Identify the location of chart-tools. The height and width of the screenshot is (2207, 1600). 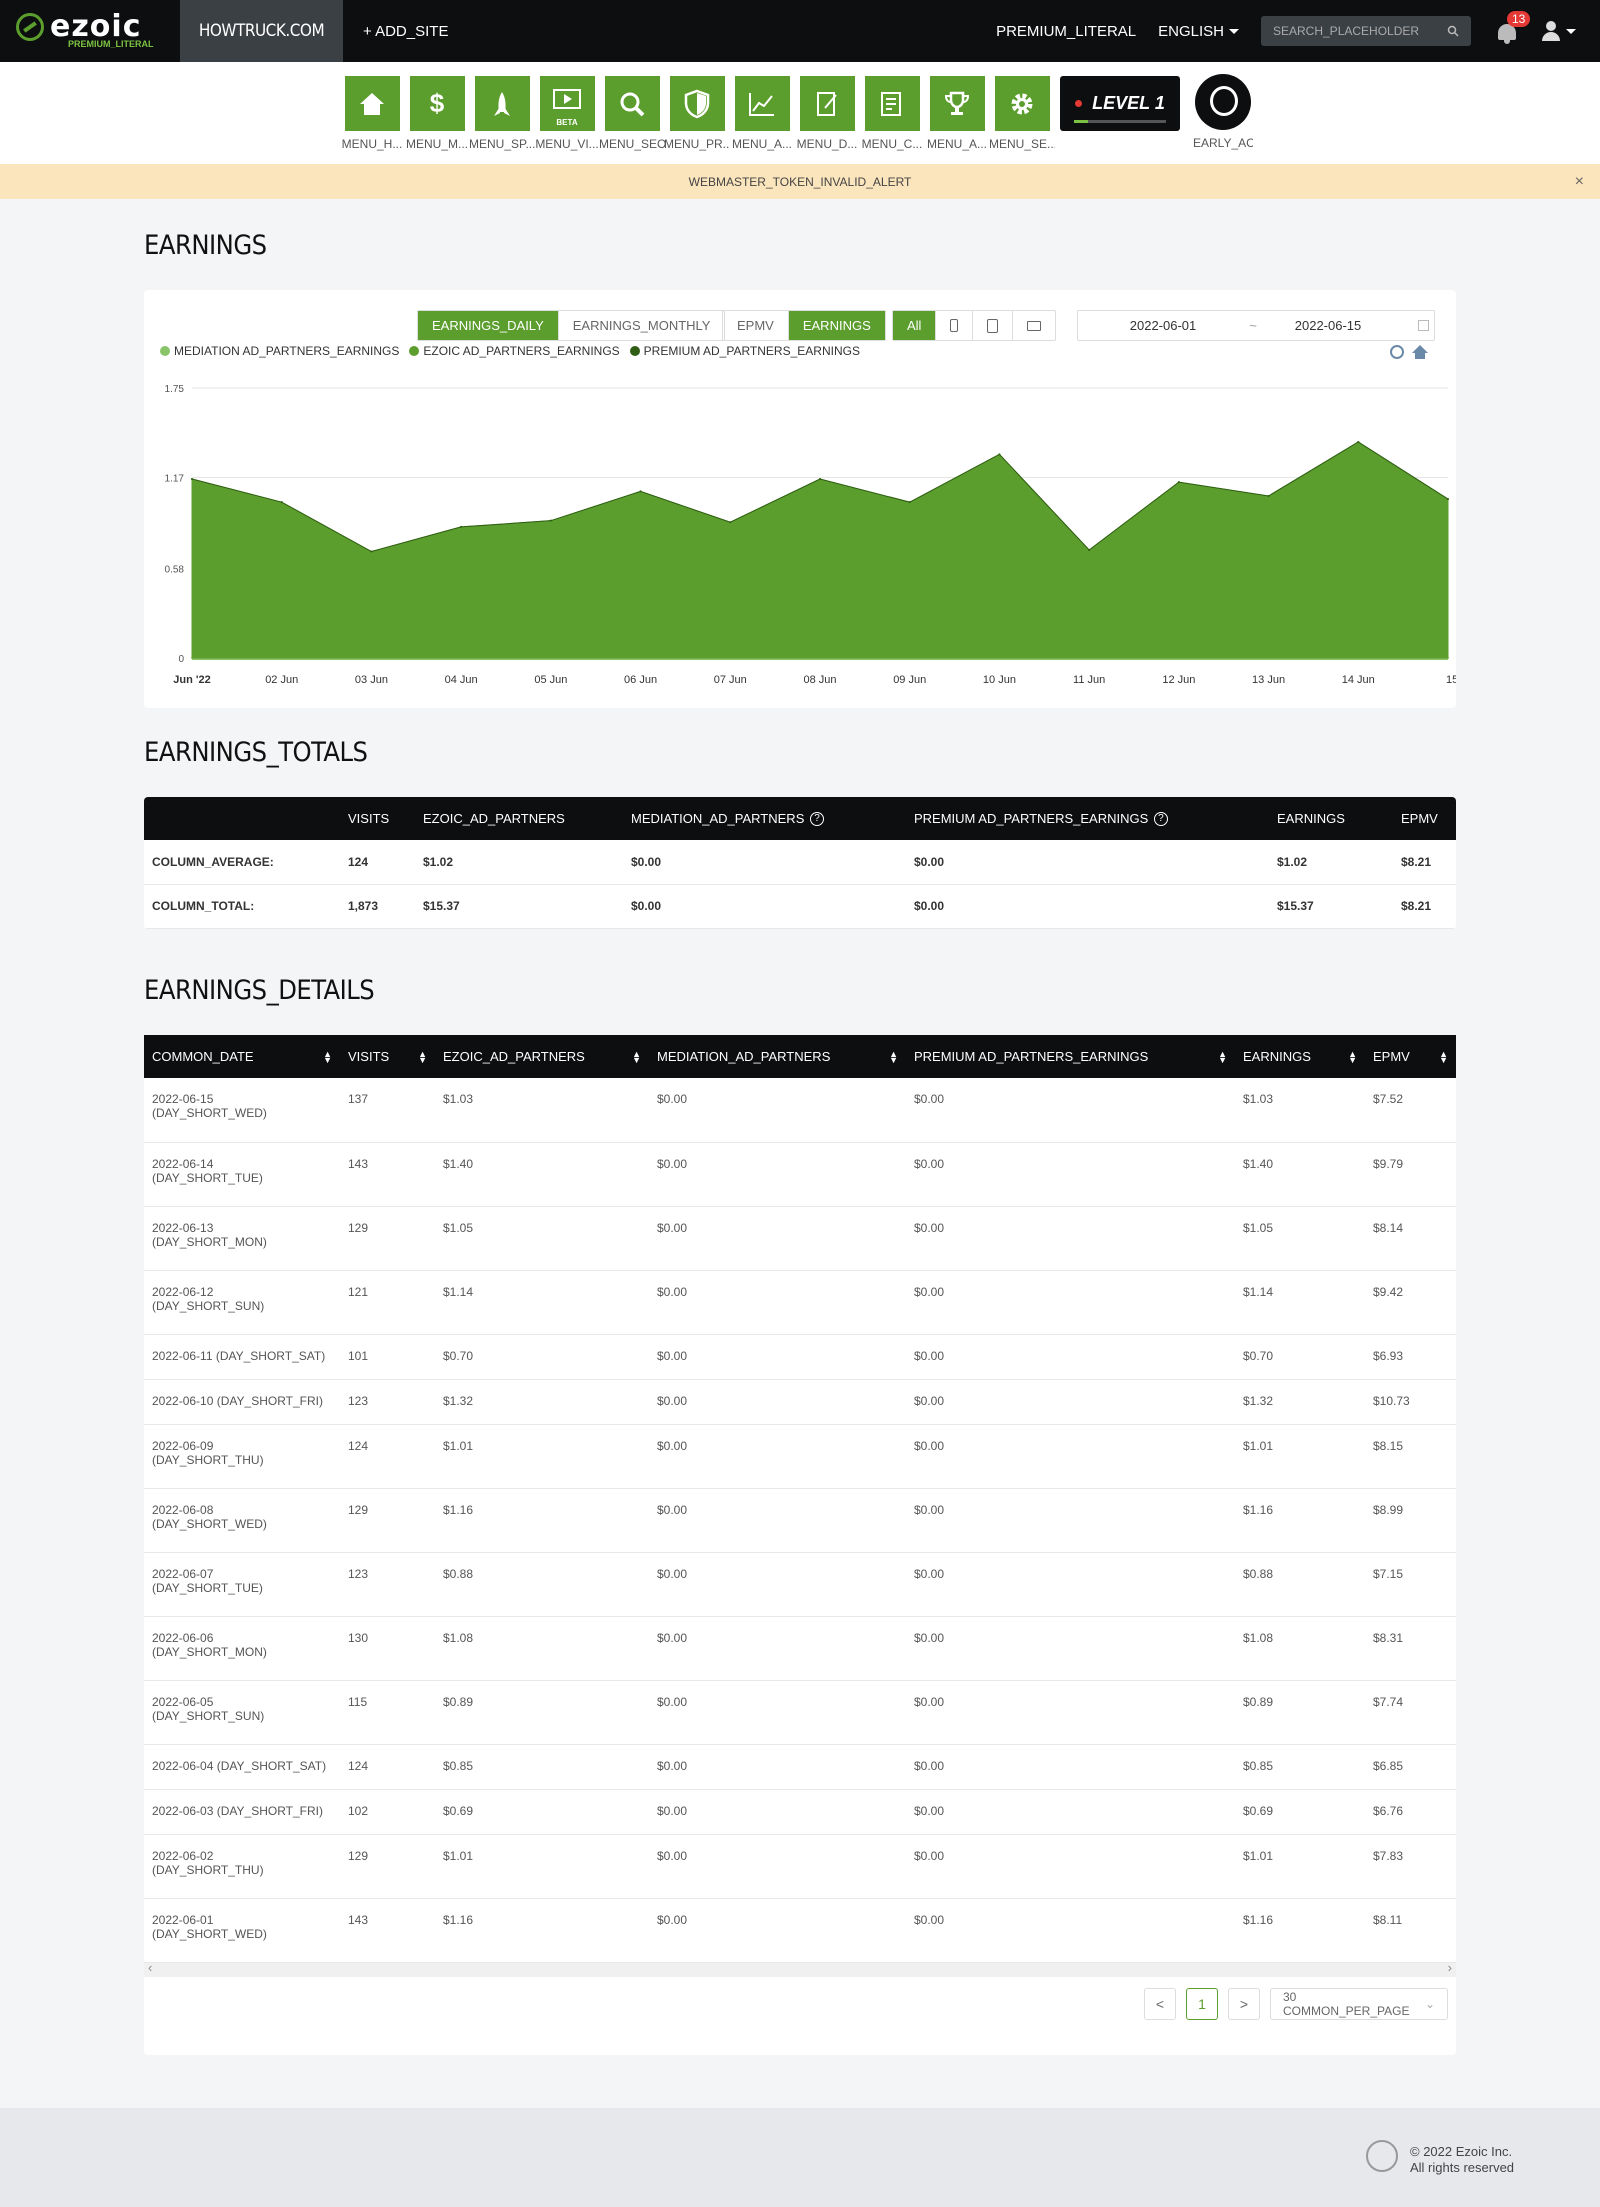
(1409, 352).